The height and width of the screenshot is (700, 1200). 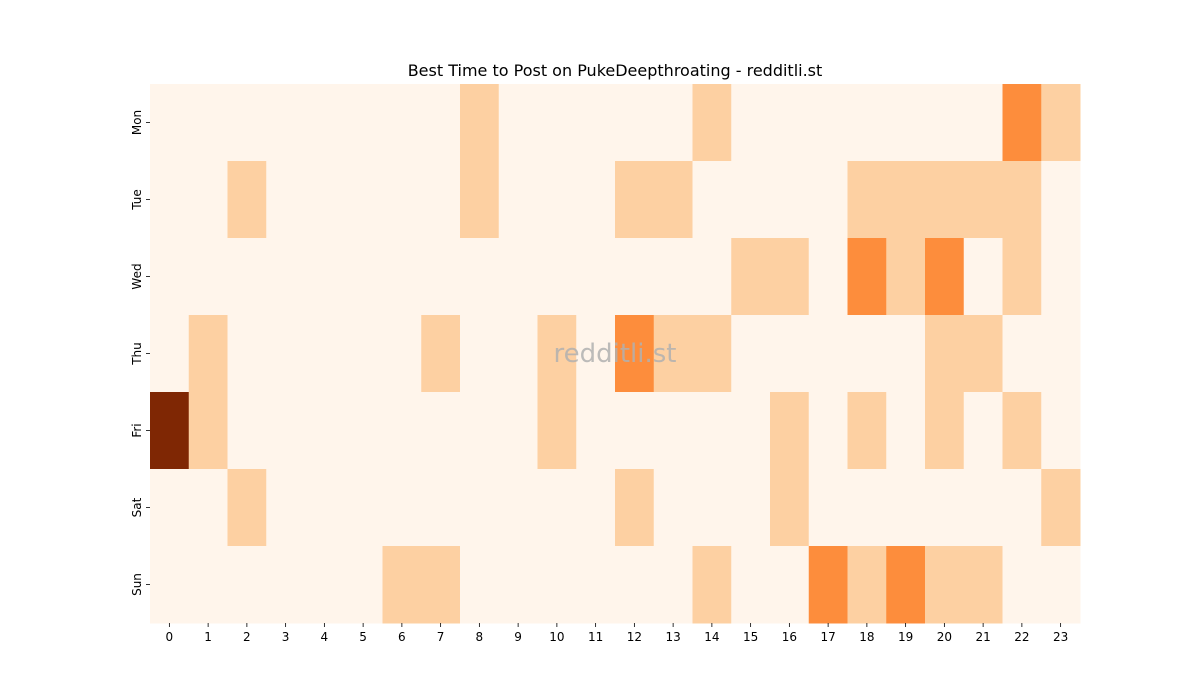 I want to click on x-tick-label: 9, so click(x=518, y=637).